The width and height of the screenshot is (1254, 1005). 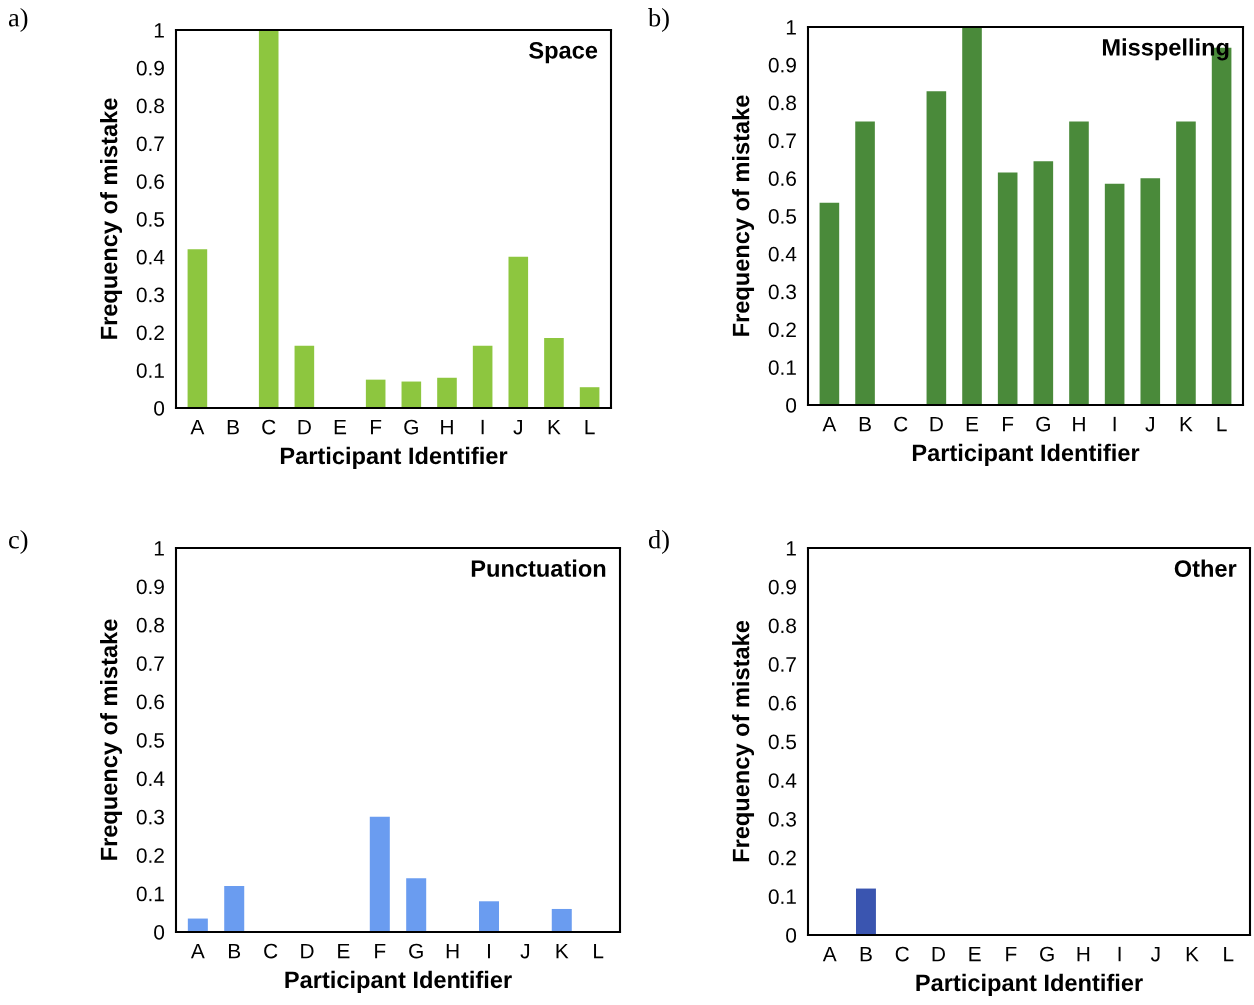 What do you see at coordinates (538, 568) in the screenshot?
I see `chart-title: Punctuation` at bounding box center [538, 568].